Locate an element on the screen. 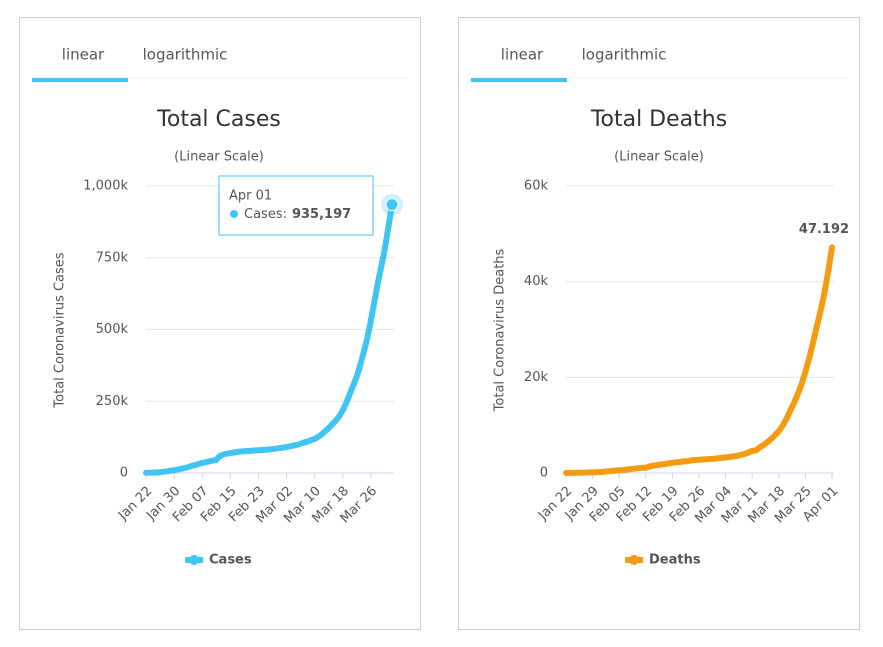 This screenshot has height=647, width=883. tooltip-text: Cases: 935,197 is located at coordinates (297, 214).